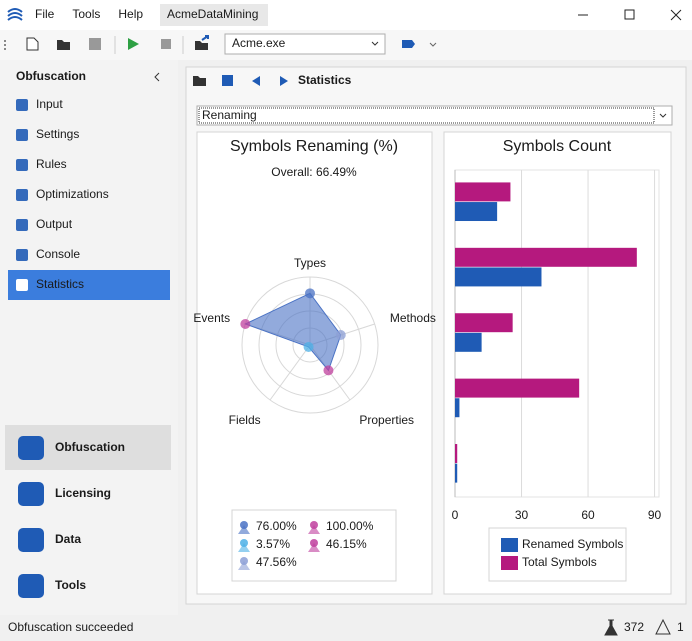  I want to click on target-combo-text: Acme.exe, so click(259, 43).